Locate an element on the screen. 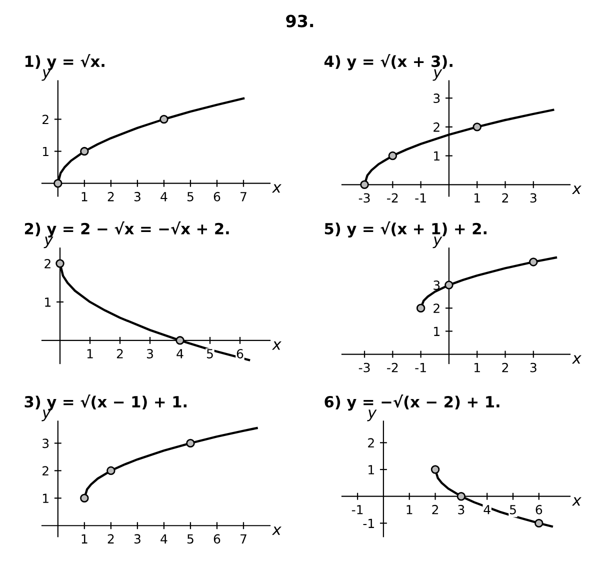 This screenshot has height=577, width=600. chart-title: 4) y = √(x + 3). is located at coordinates (388, 62).